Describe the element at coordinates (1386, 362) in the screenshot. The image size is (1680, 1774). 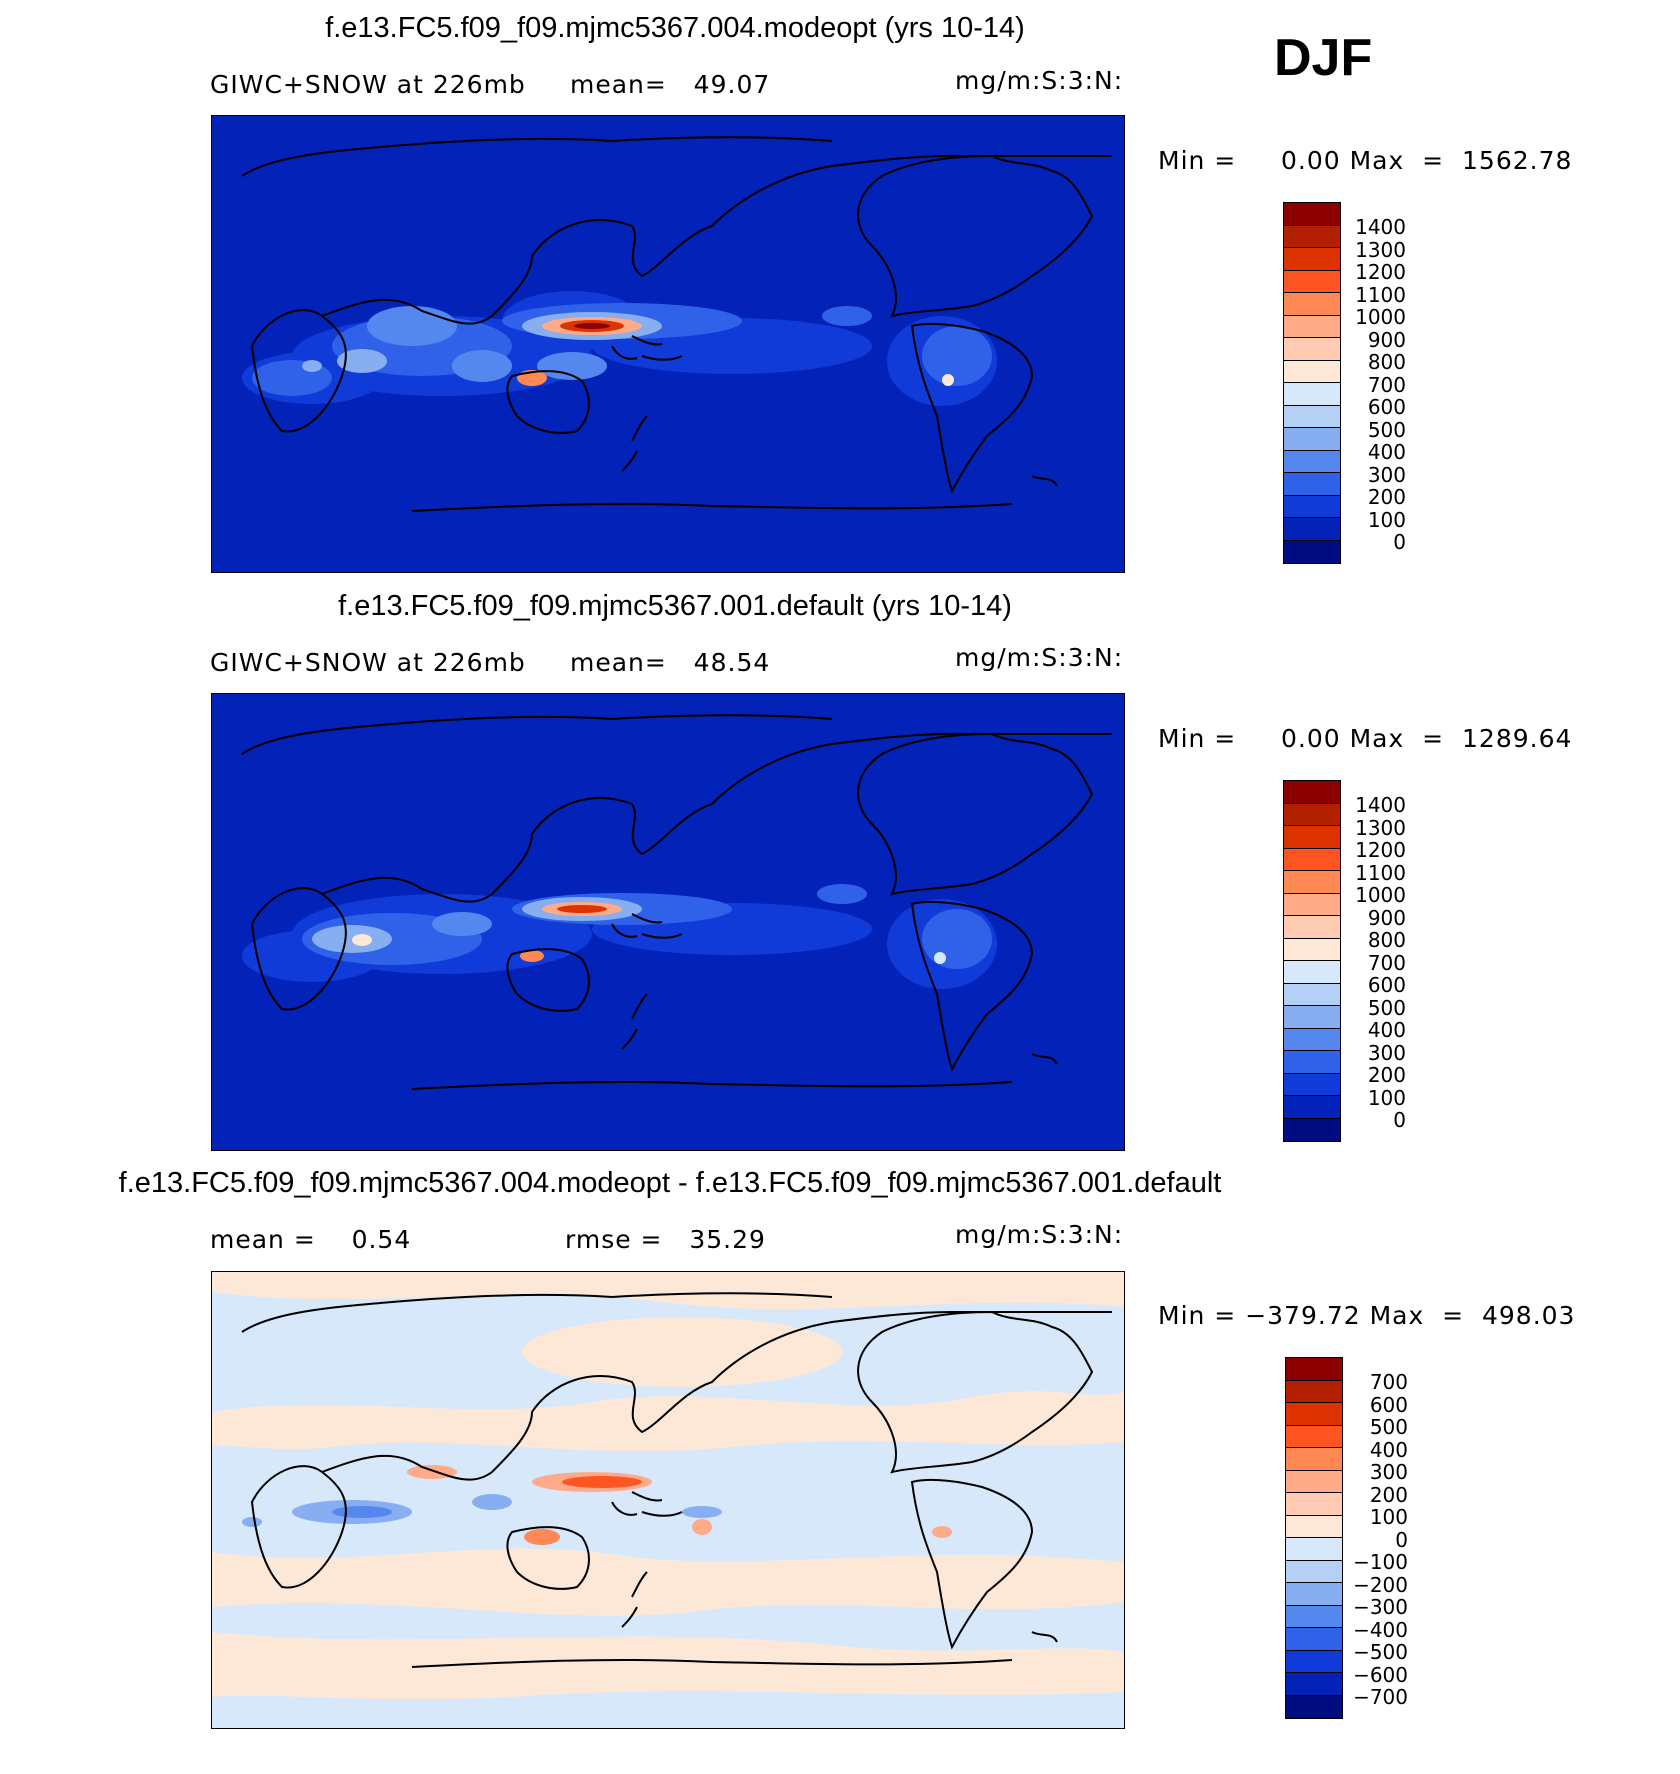
I see `colorbar-tick-label: 800` at that location.